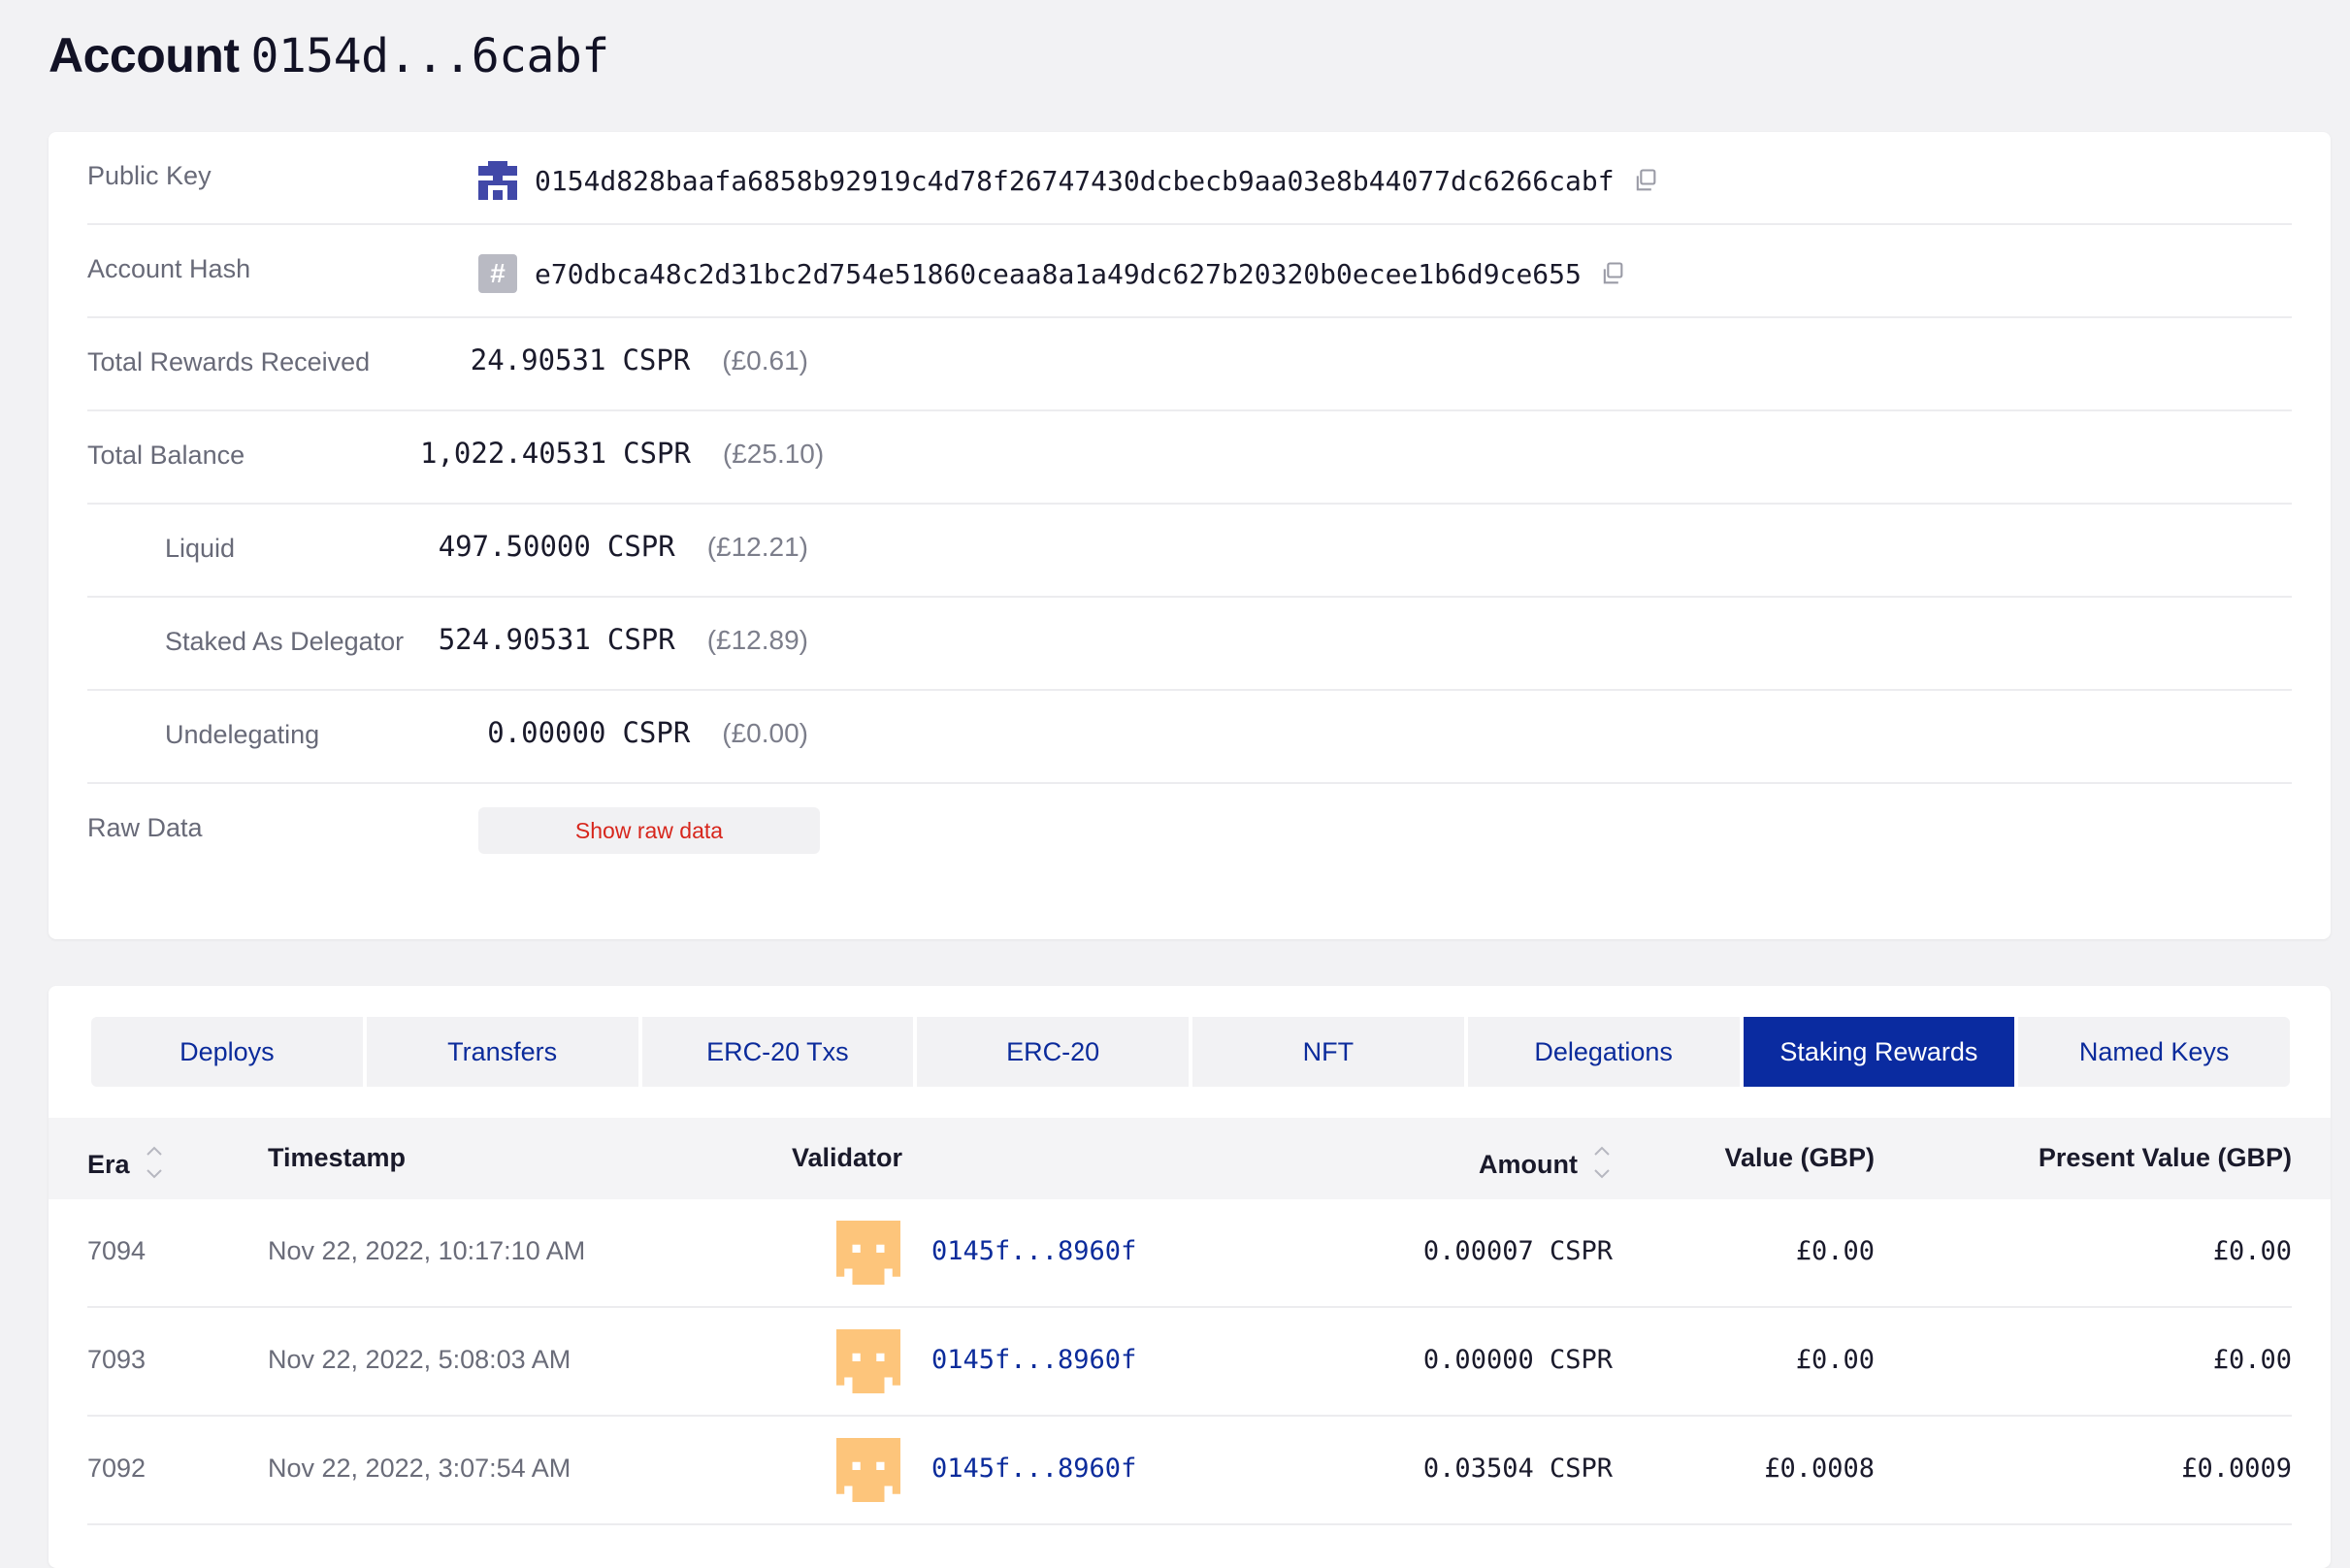 This screenshot has height=1568, width=2350. Describe the element at coordinates (1879, 1052) in the screenshot. I see `tab-staking-rewards: Staking Rewards` at that location.